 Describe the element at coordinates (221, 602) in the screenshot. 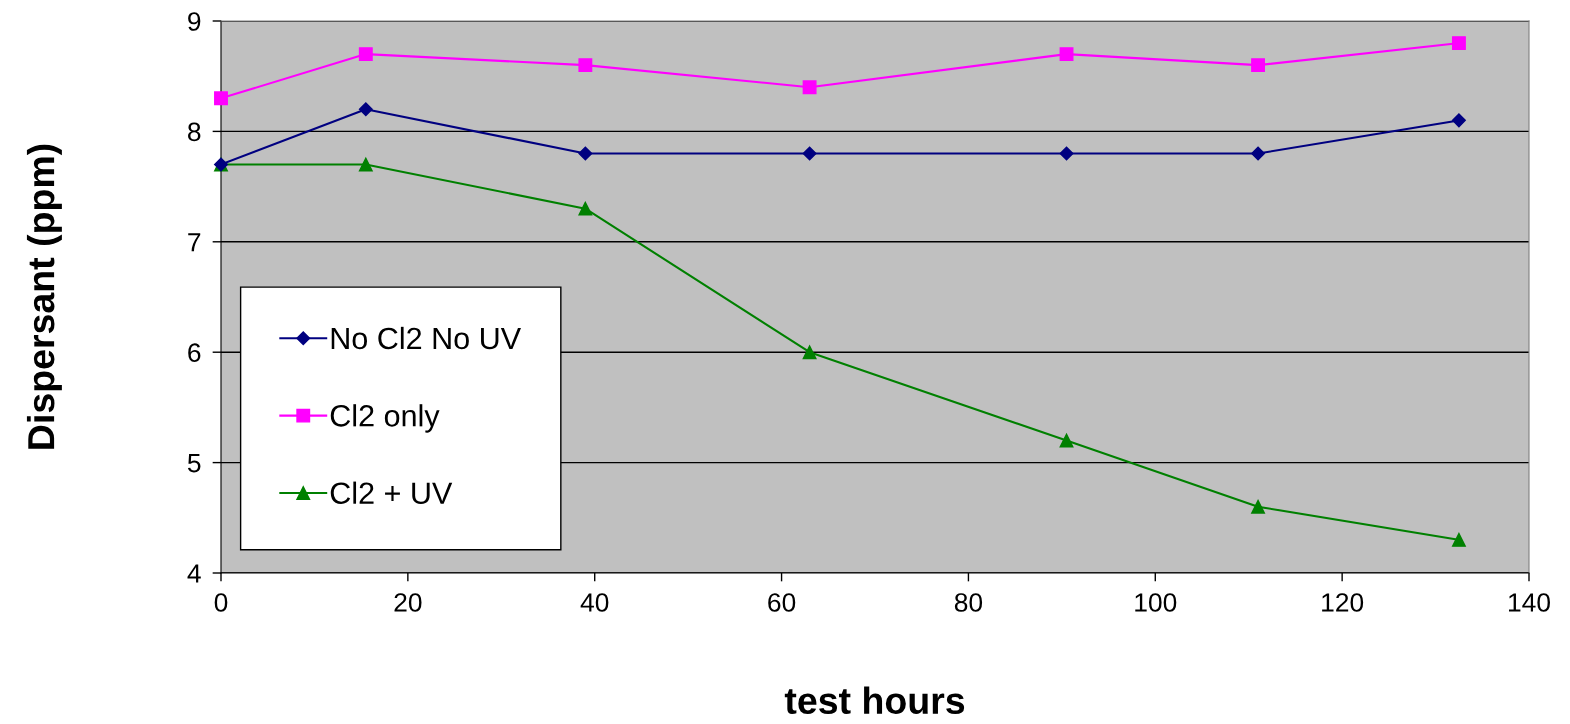

I see `x-tick-label: 0` at that location.